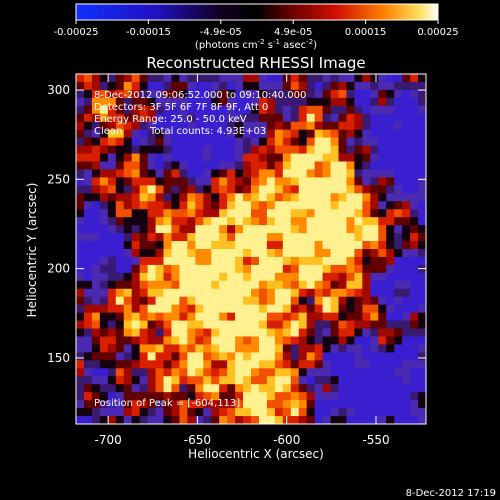 The height and width of the screenshot is (500, 500). I want to click on colorbar-tick-label: -0.00015, so click(148, 32).